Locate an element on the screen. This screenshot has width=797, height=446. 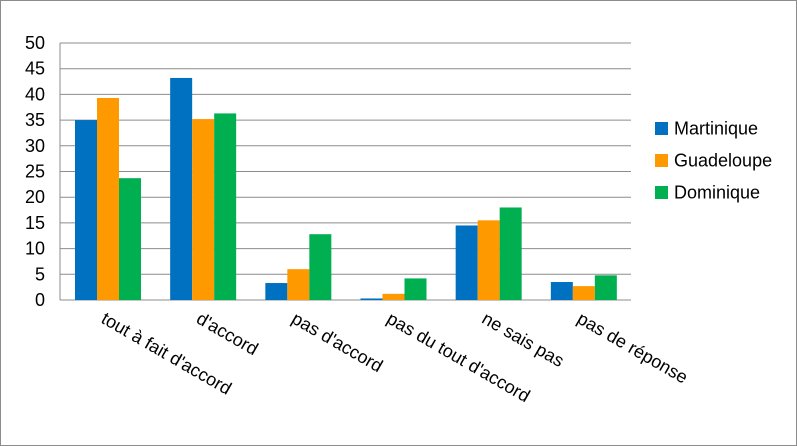
y-tick-label: 5 is located at coordinates (40, 274).